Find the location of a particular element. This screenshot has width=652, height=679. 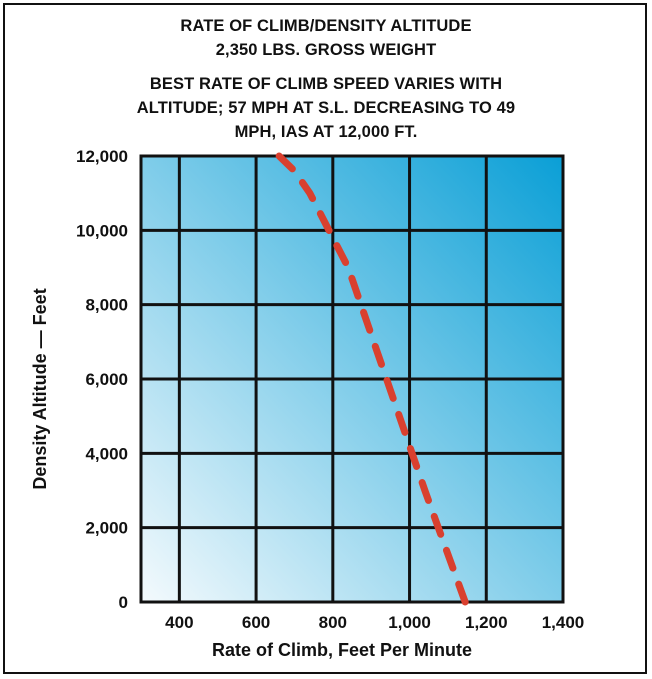

y-tick-label: 12,000 is located at coordinates (102, 156).